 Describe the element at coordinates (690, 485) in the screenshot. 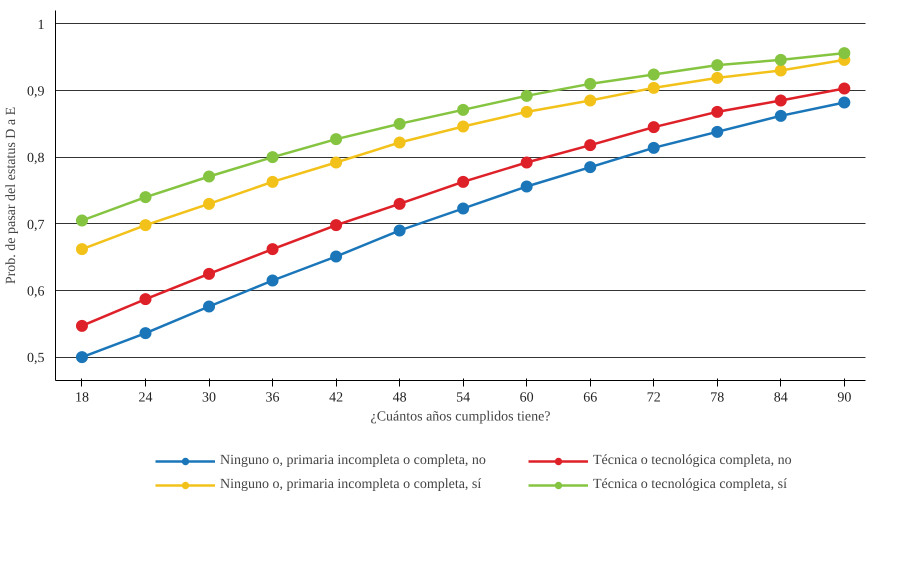

I see `legend-label: Técnica o tecnológica completa, sí` at that location.